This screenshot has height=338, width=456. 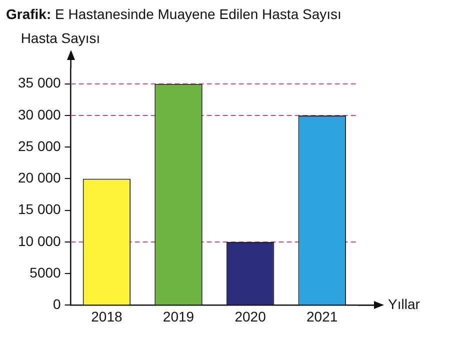 What do you see at coordinates (60, 38) in the screenshot?
I see `y-axis-title: Hasta Sayısı` at bounding box center [60, 38].